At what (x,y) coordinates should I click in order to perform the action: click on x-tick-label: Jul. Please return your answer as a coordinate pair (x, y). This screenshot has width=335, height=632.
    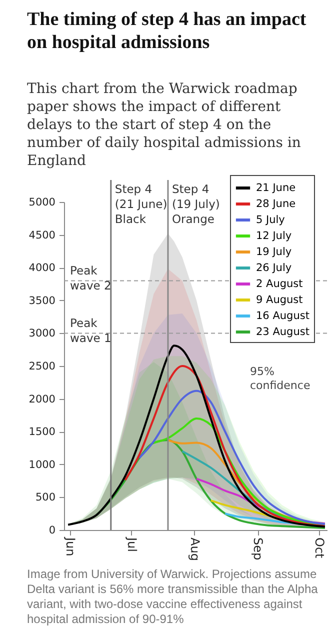
    Looking at the image, I should click on (131, 544).